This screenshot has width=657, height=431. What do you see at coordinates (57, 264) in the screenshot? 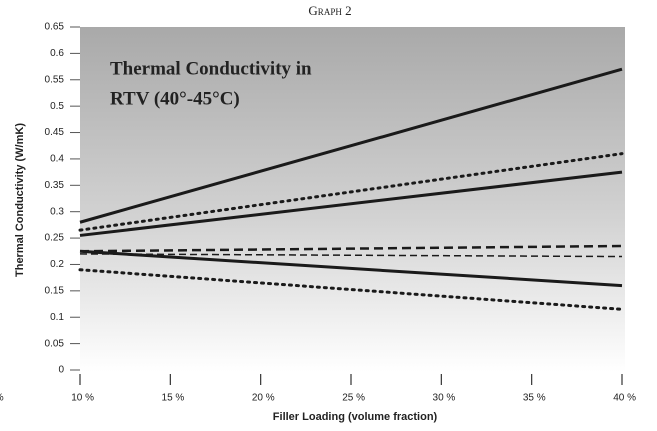
I see `y-tick-label: 0.2` at bounding box center [57, 264].